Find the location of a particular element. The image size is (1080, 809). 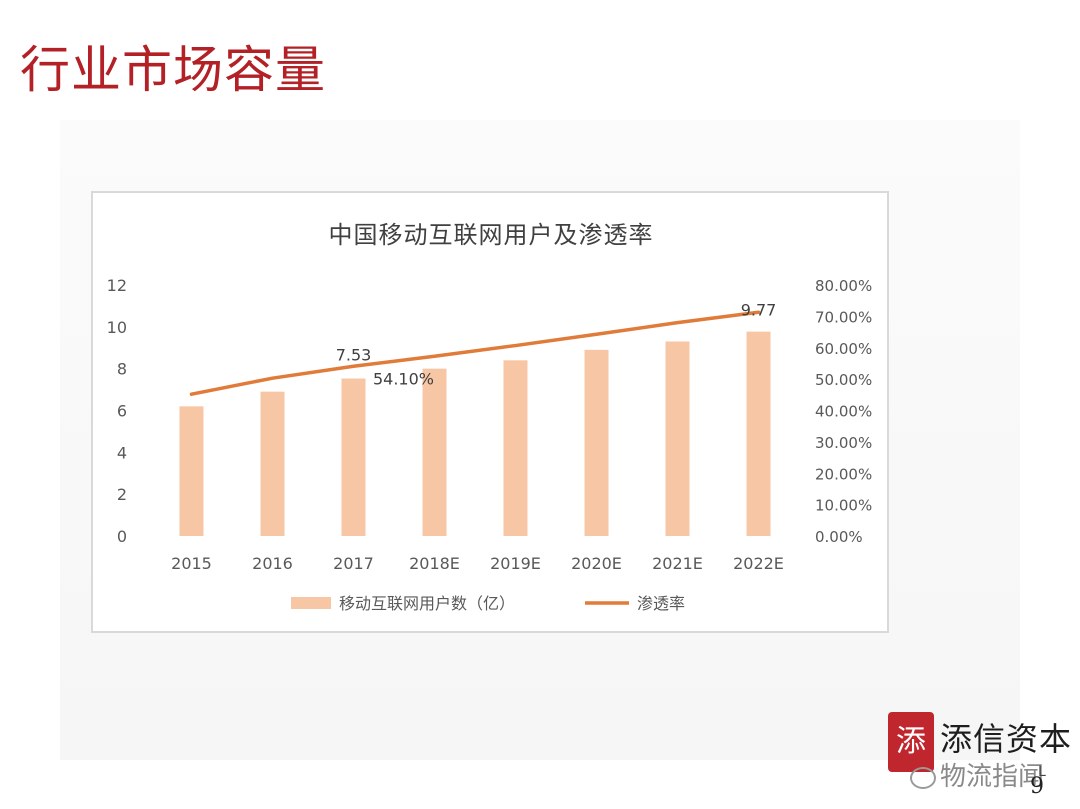

line-path is located at coordinates (475, 353).